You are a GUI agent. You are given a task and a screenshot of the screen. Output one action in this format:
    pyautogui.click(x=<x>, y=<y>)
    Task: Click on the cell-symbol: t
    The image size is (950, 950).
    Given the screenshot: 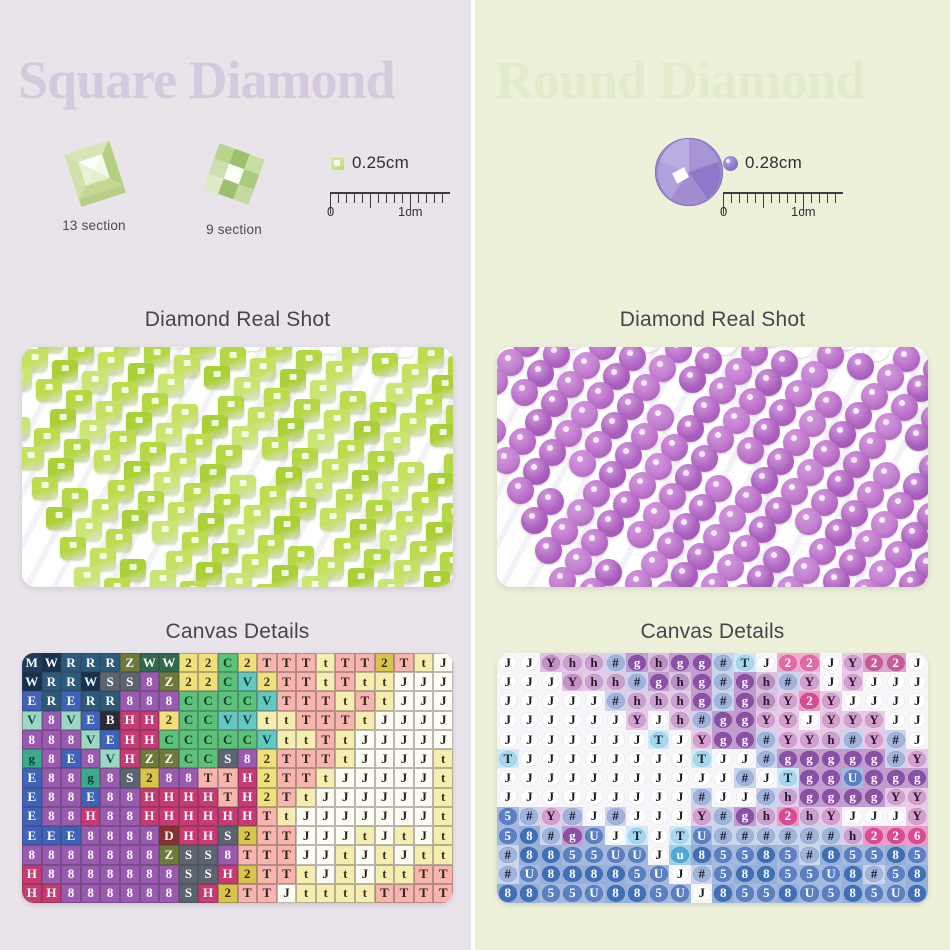 What is the action you would take?
    pyautogui.click(x=306, y=797)
    